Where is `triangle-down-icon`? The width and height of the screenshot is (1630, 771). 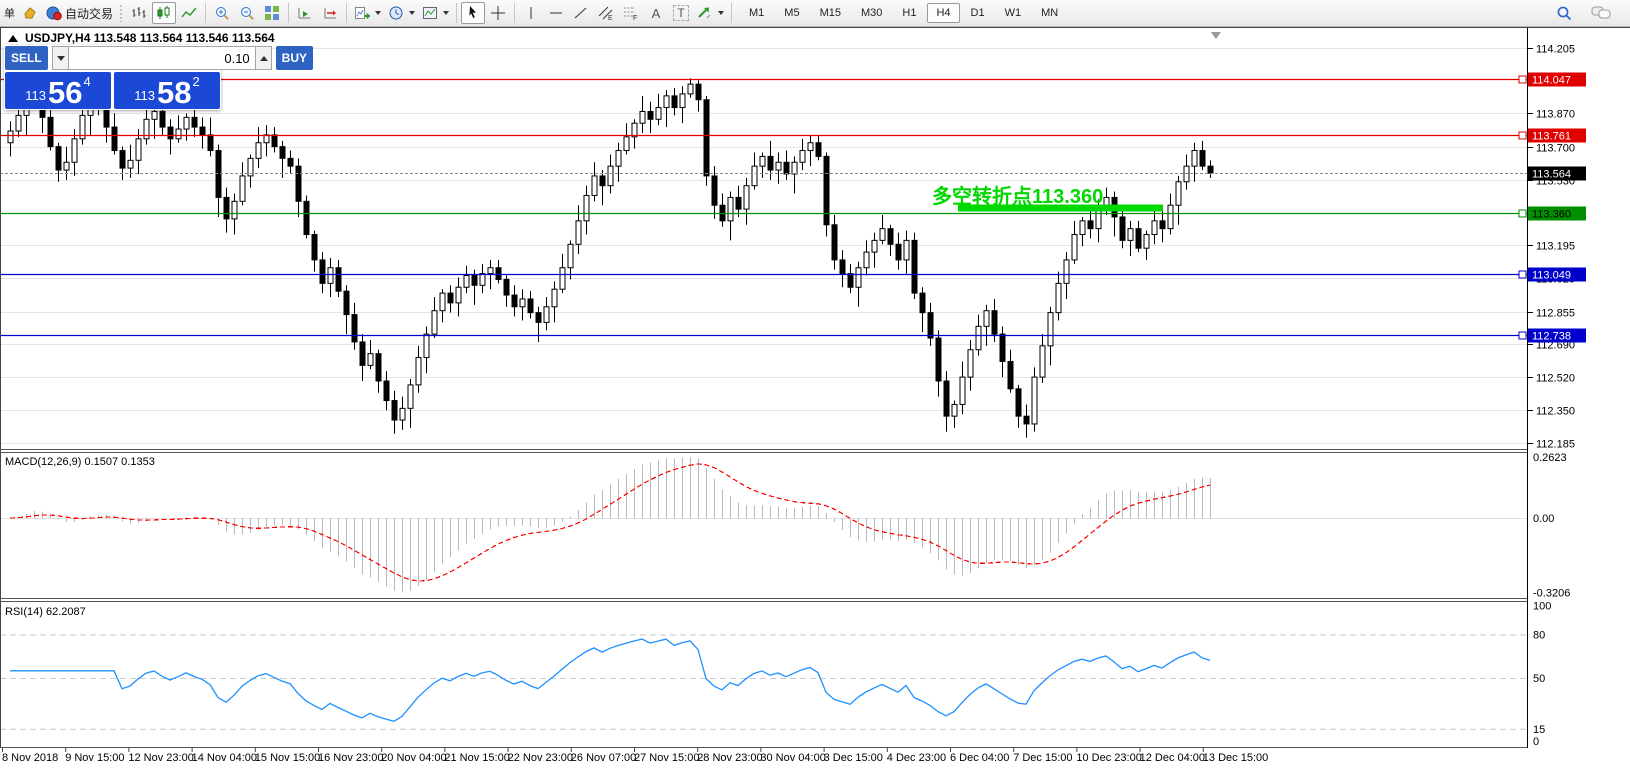 triangle-down-icon is located at coordinates (60, 58).